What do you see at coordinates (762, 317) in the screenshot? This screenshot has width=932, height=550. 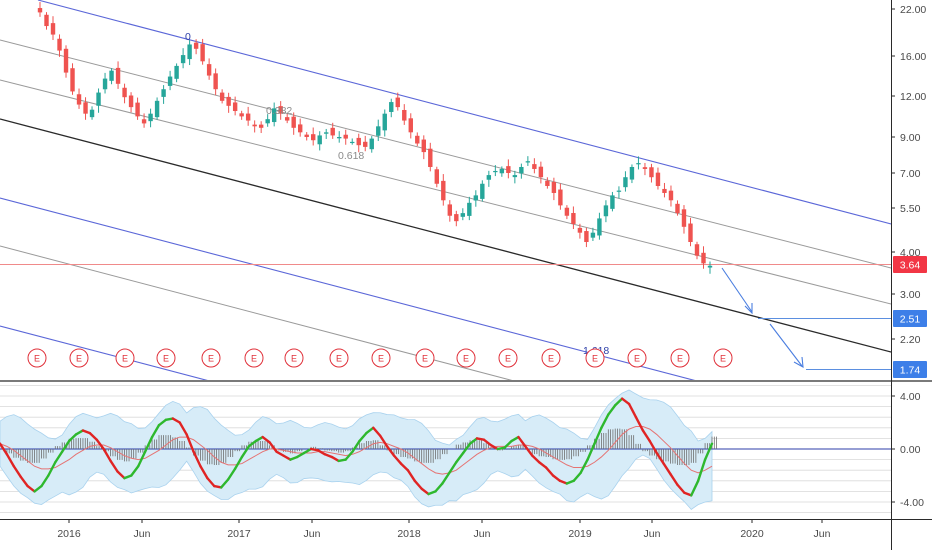 I see `projection-arrows` at bounding box center [762, 317].